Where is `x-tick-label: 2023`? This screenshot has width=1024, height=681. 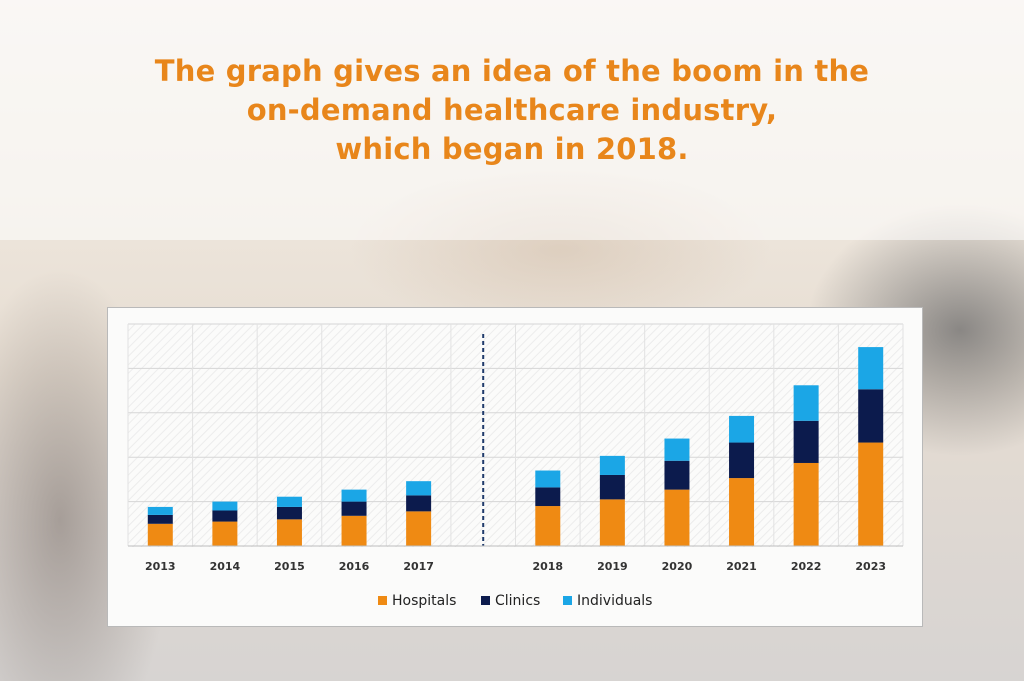 x-tick-label: 2023 is located at coordinates (870, 566).